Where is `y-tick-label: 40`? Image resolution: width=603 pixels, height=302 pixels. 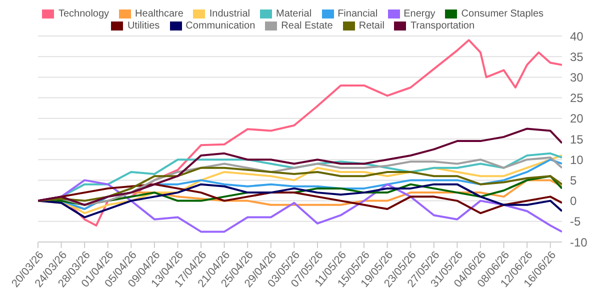 y-tick-label: 40 is located at coordinates (577, 36).